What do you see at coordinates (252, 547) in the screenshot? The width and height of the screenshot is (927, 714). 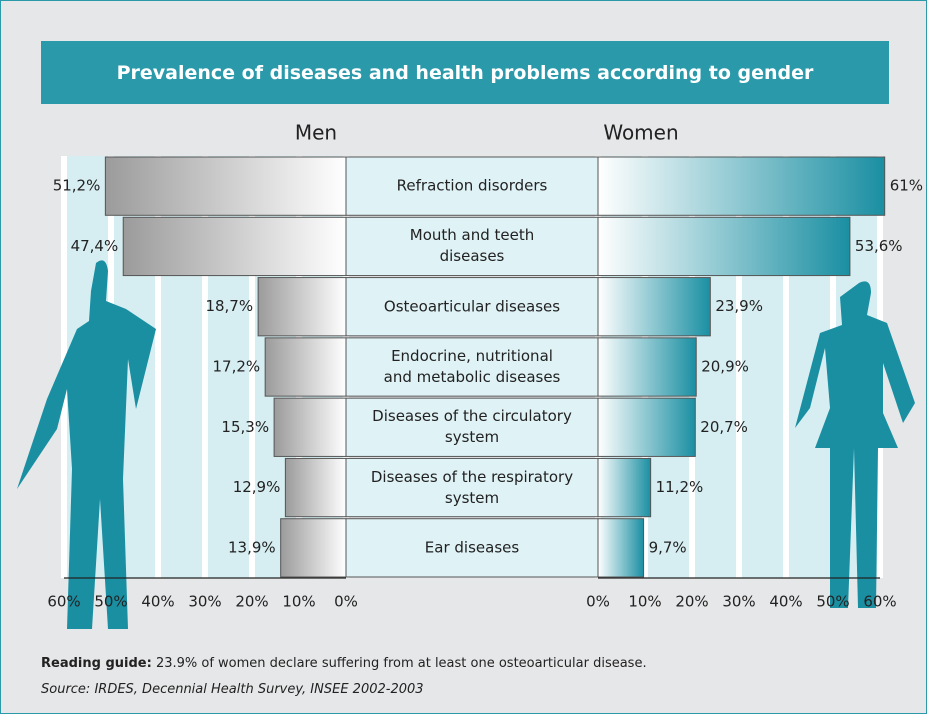 I see `value-label: 13,9%` at bounding box center [252, 547].